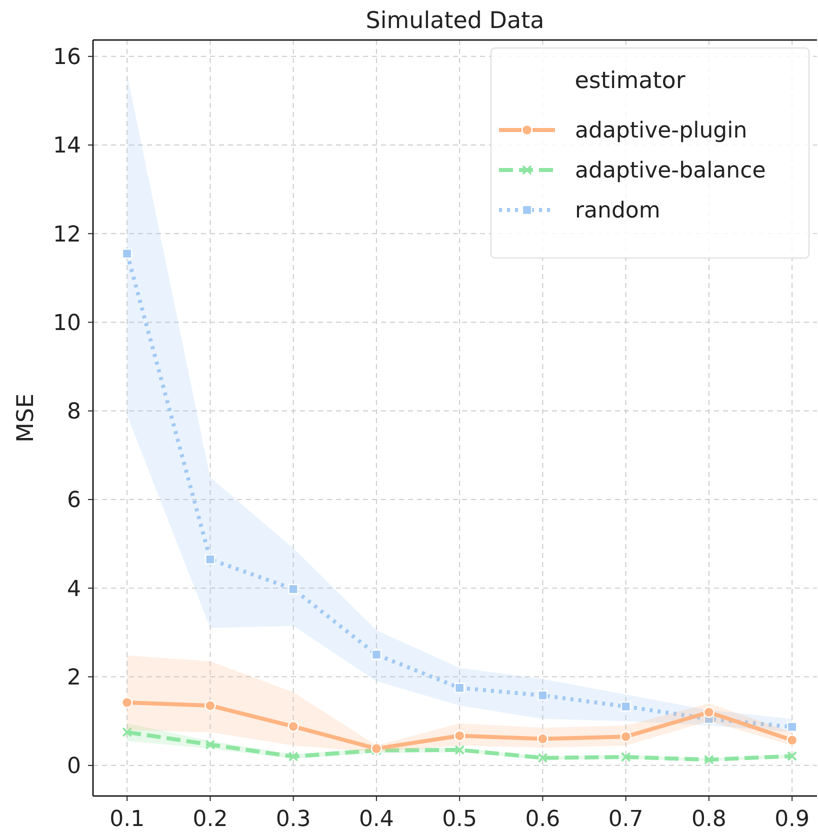  I want to click on y-tick-label: 16, so click(67, 57).